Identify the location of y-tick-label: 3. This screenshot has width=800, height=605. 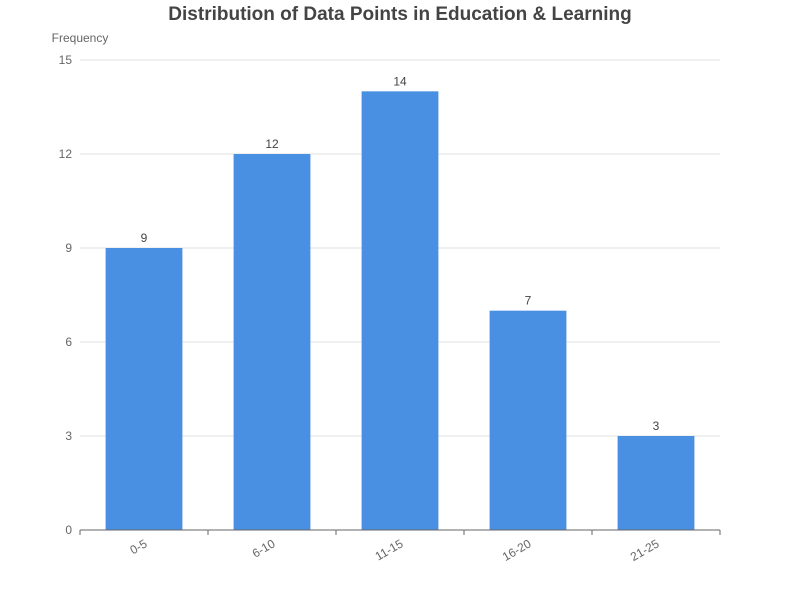
(68, 436).